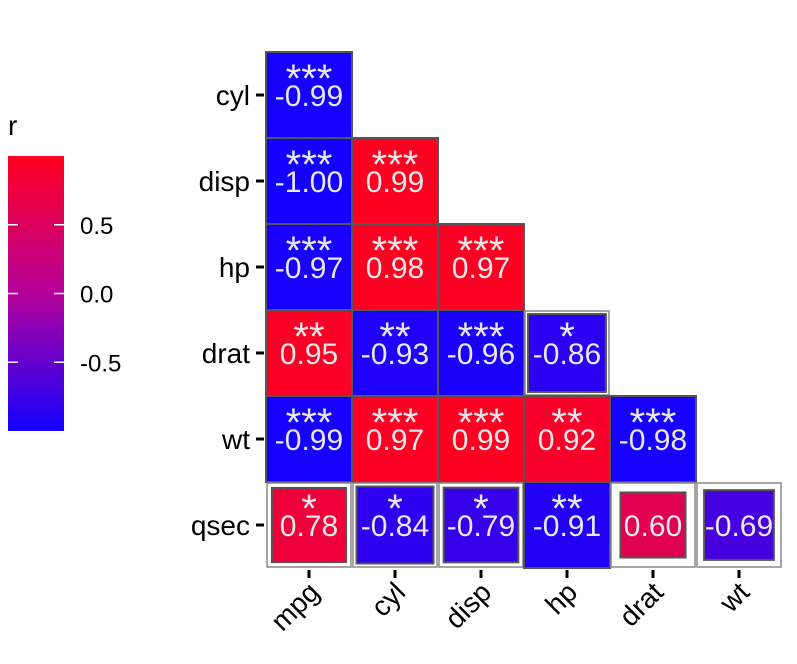 The height and width of the screenshot is (664, 797). I want to click on heatmap-cell: **-0.93, so click(395, 353).